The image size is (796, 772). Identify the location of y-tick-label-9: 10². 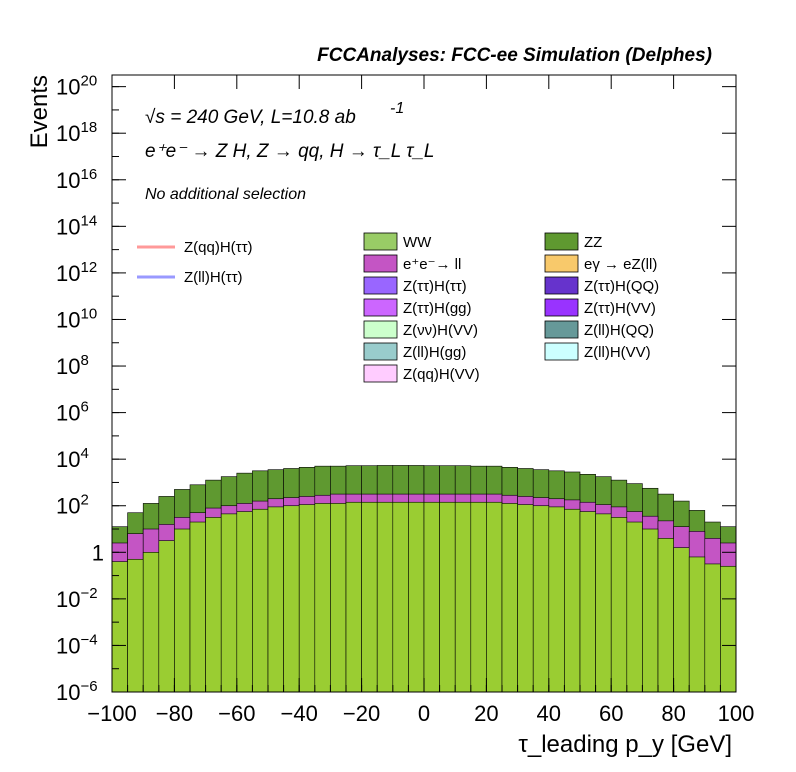
(72, 505).